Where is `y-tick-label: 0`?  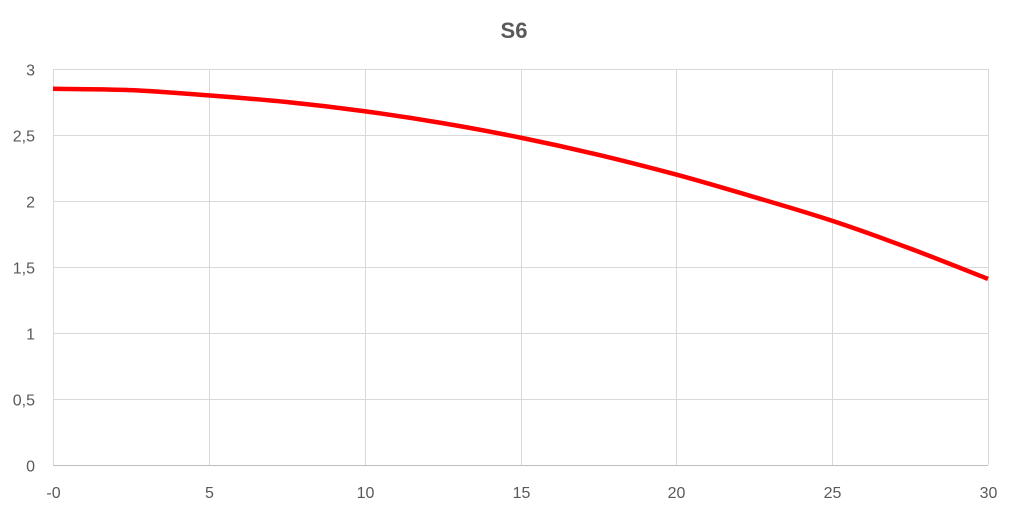
y-tick-label: 0 is located at coordinates (30, 467).